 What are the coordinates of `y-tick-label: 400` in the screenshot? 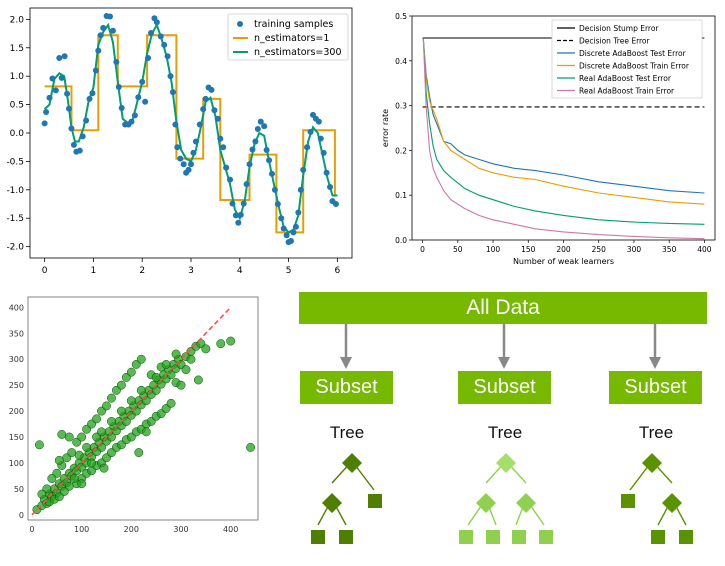 It's located at (16, 307).